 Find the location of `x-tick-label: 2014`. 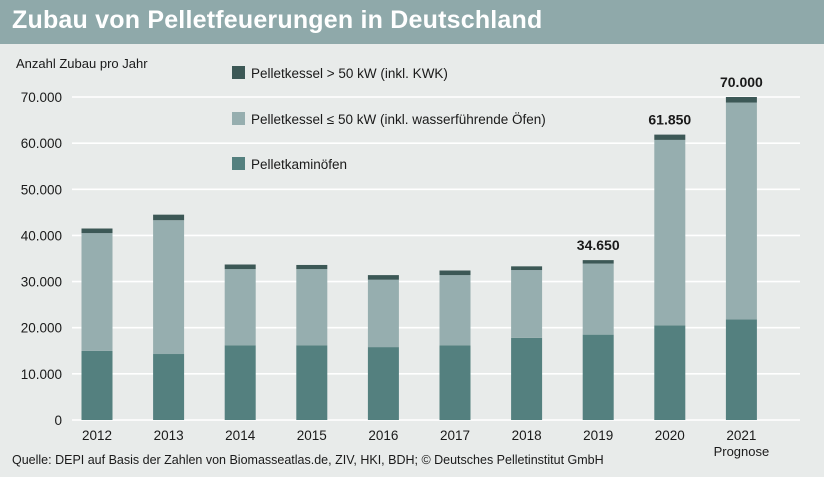

x-tick-label: 2014 is located at coordinates (240, 435).